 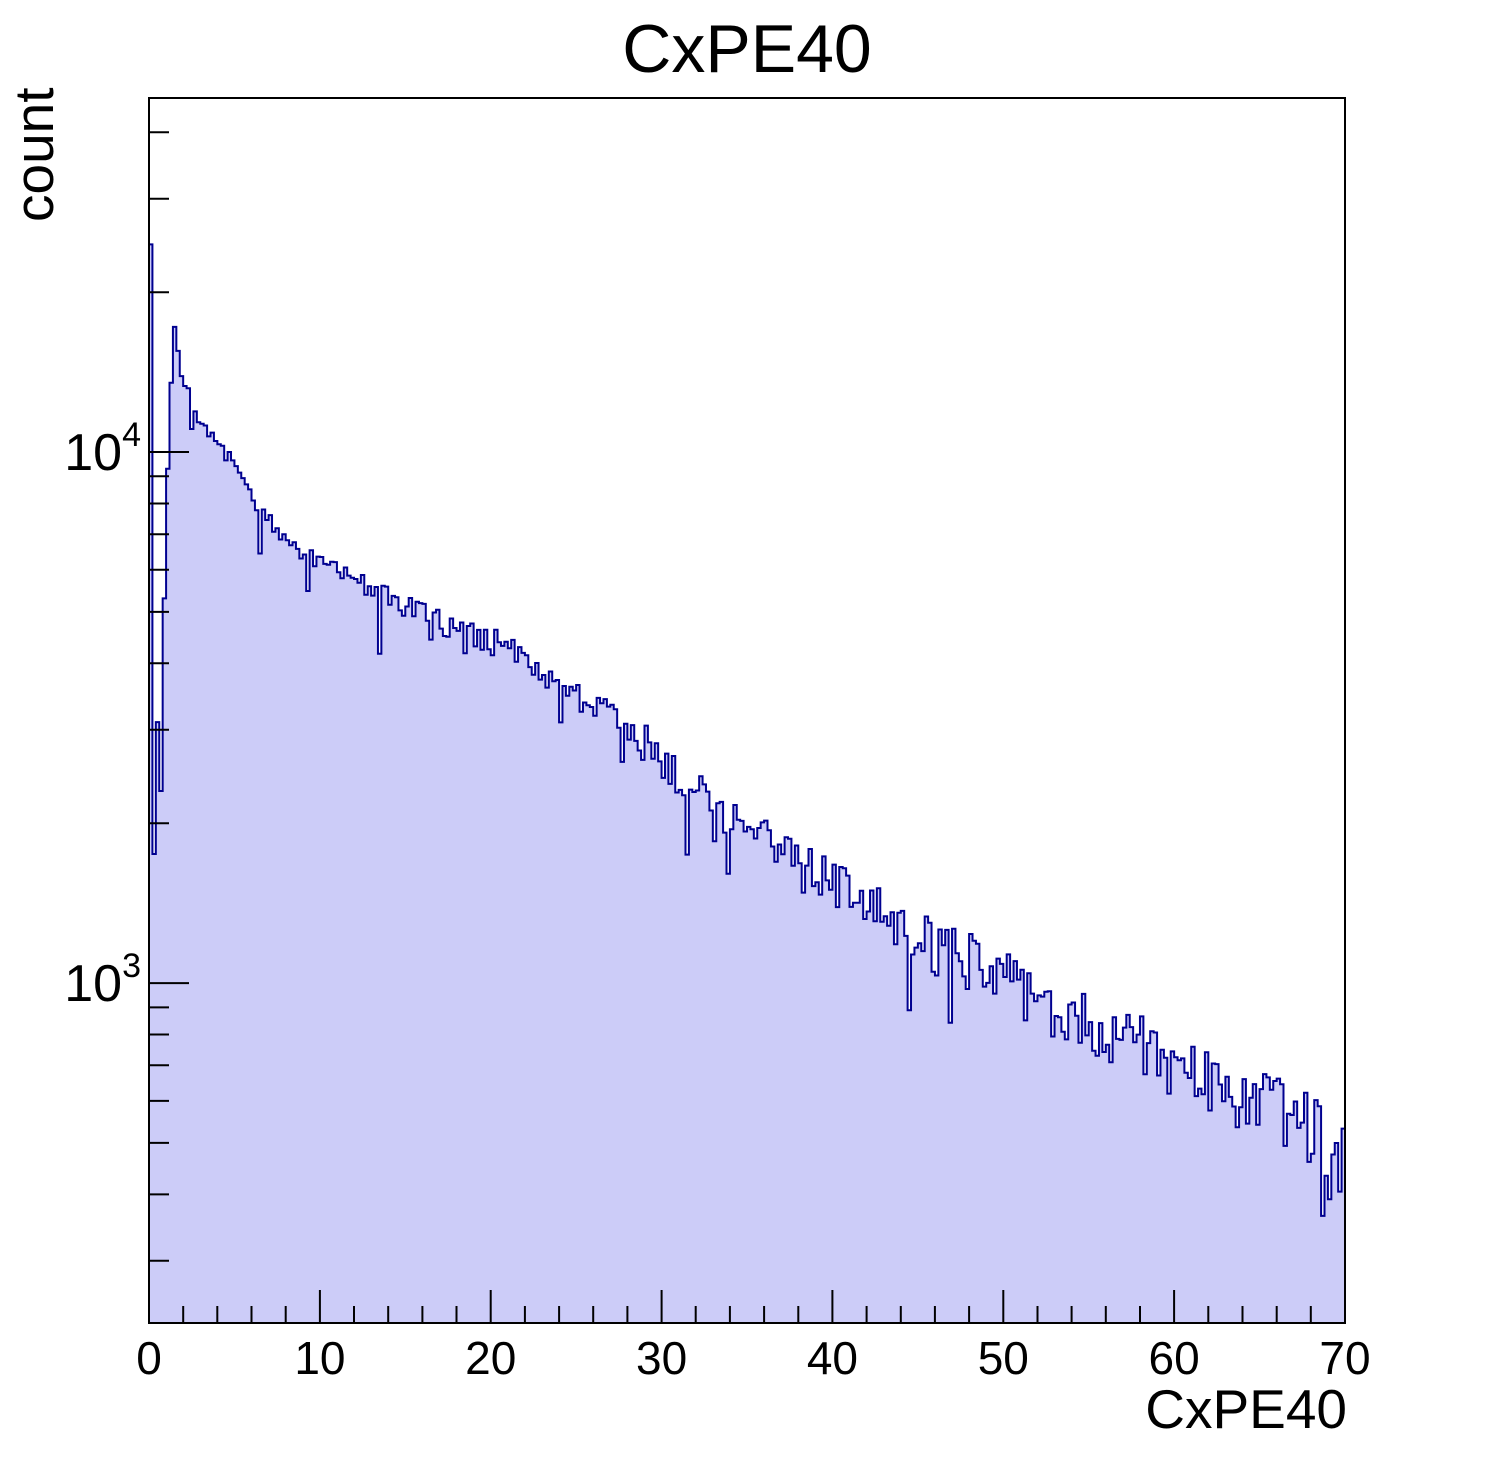 What do you see at coordinates (832, 1358) in the screenshot?
I see `x-tick-label: 40` at bounding box center [832, 1358].